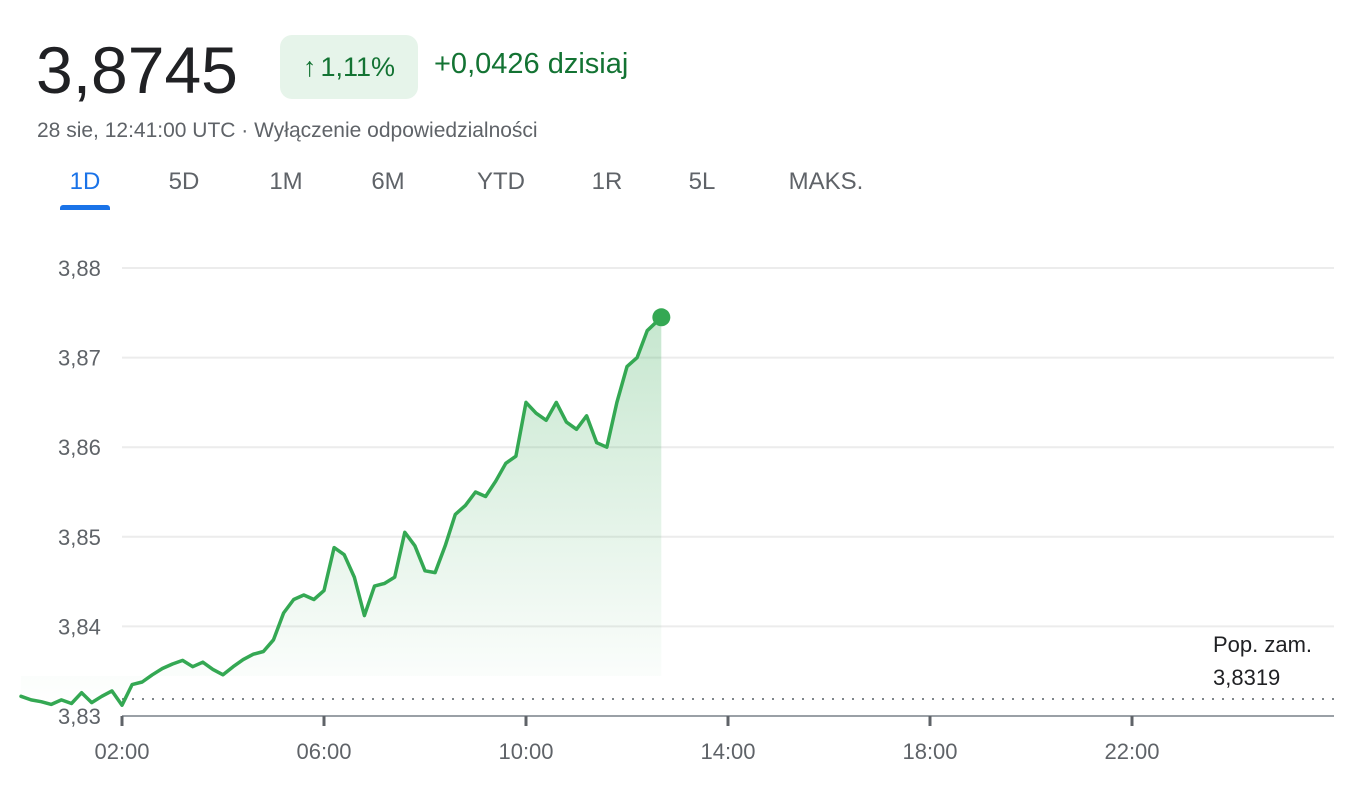  What do you see at coordinates (661, 317) in the screenshot?
I see `current-price-dot` at bounding box center [661, 317].